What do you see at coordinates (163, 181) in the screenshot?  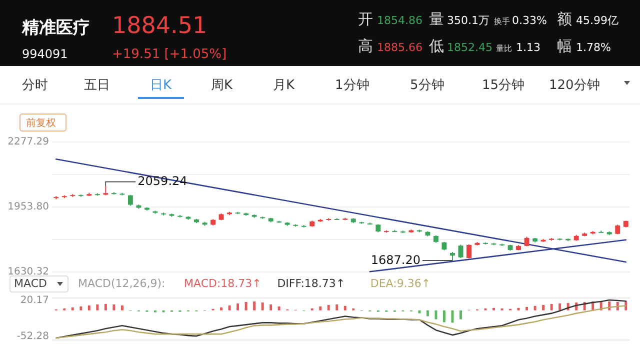 I see `annotation: 2059.24` at bounding box center [163, 181].